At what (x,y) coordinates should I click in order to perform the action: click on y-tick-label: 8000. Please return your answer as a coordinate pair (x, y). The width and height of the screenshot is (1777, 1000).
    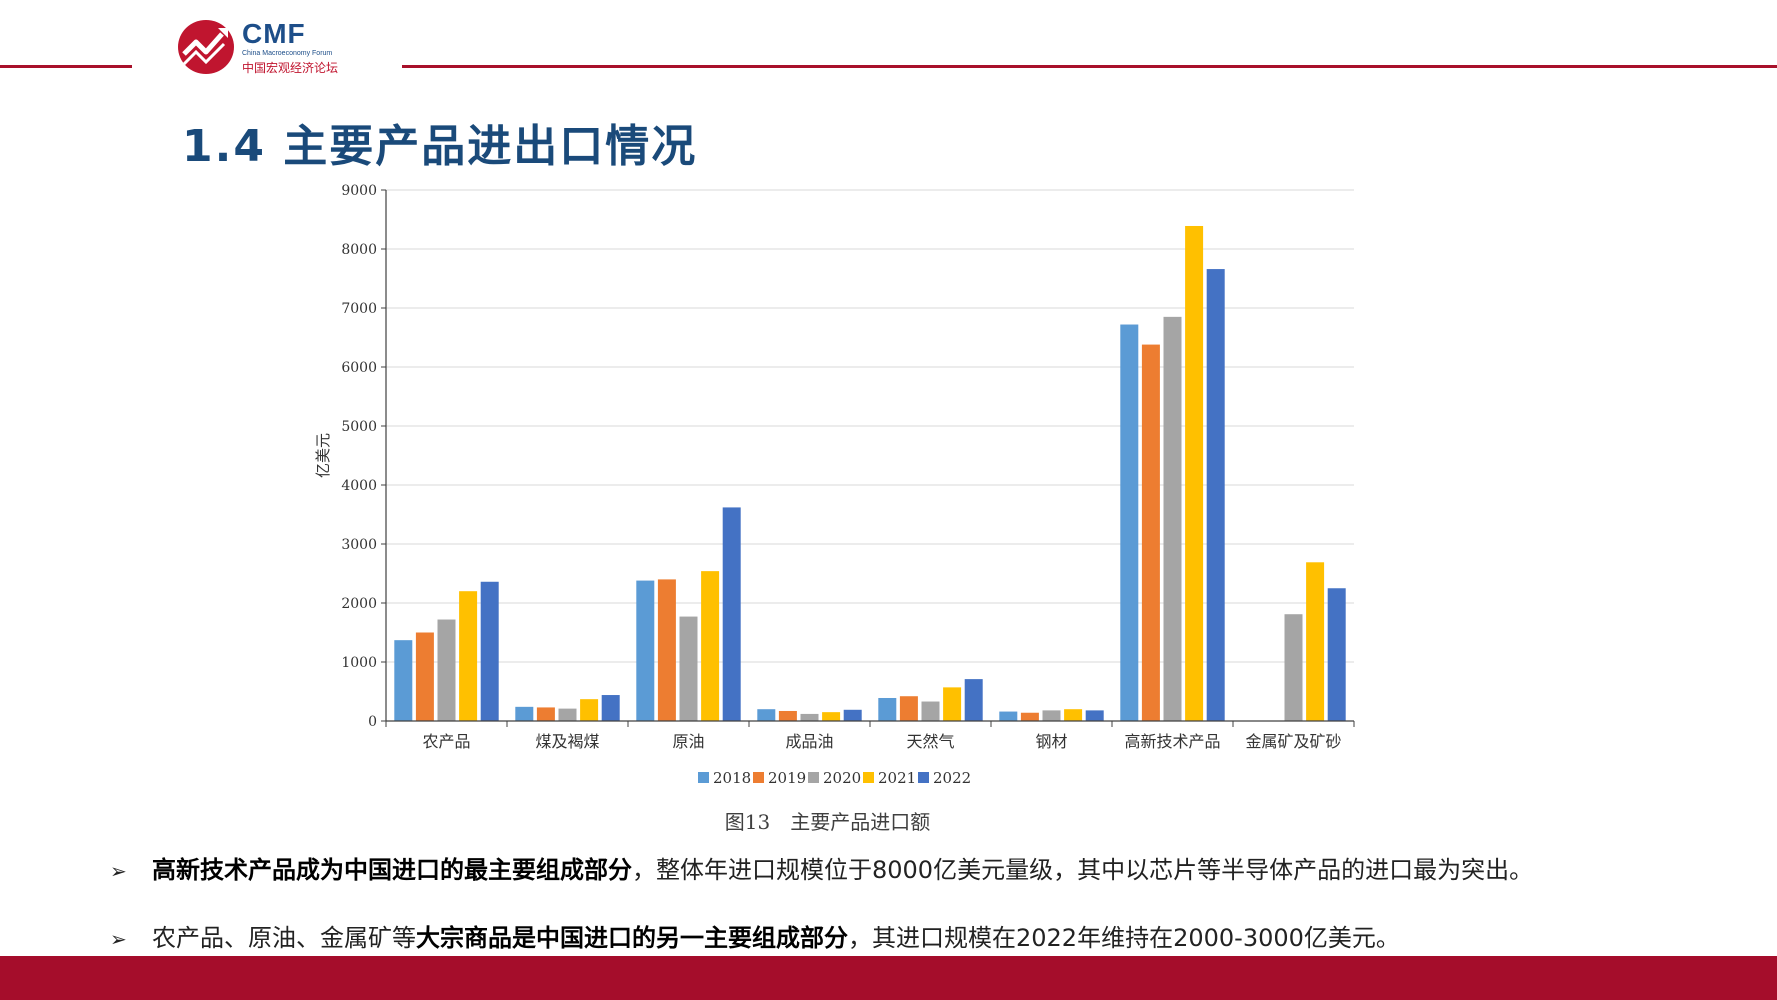
    Looking at the image, I should click on (359, 250).